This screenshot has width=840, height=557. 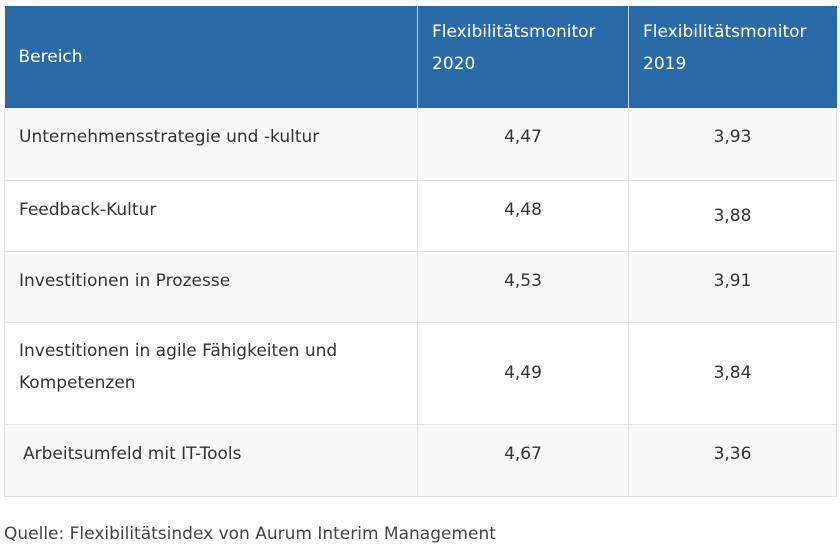 I want to click on cell-value-2019: 3,84, so click(x=732, y=373).